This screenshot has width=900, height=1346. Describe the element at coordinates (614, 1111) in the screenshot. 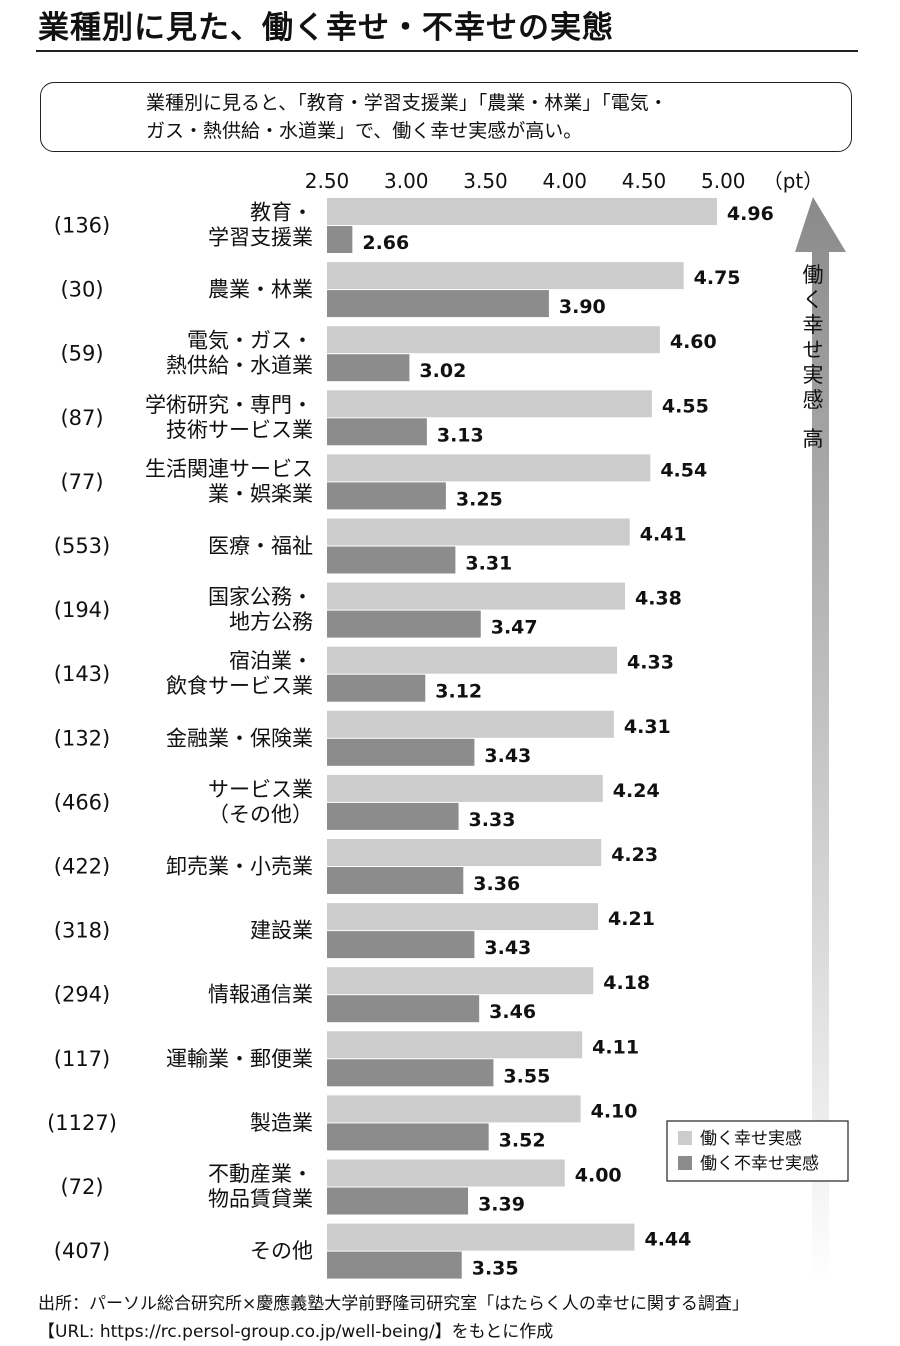

I see `value-label-happy: 4.10` at that location.